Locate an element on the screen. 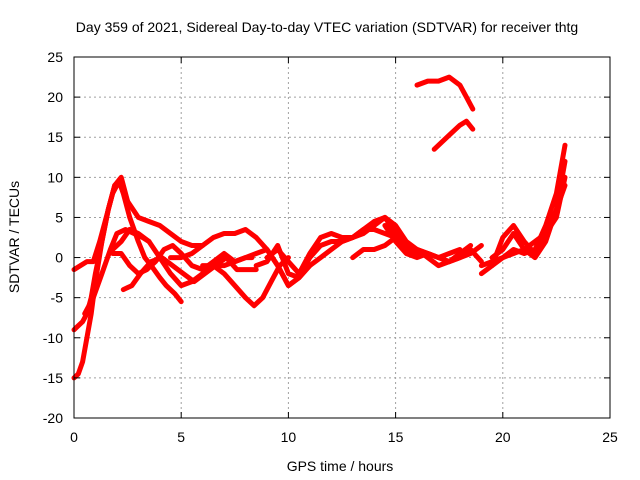  y-tick-label: 20 is located at coordinates (55, 97).